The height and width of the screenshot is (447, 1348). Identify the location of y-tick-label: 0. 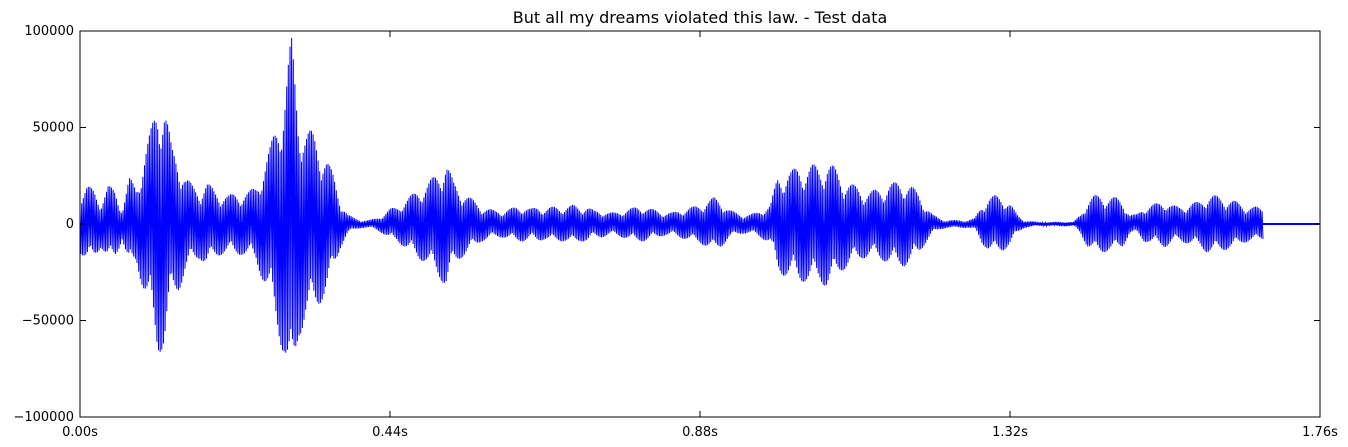
(70, 224).